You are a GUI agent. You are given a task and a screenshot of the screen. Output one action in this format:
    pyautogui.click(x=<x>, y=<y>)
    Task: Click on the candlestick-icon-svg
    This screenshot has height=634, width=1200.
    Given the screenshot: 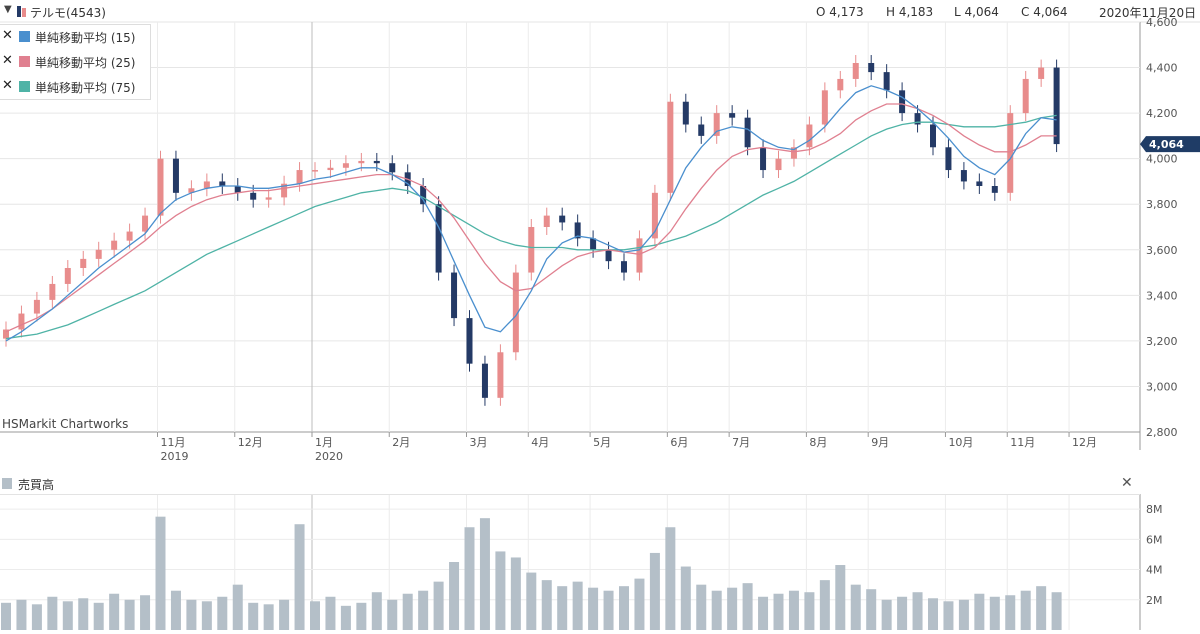 What is the action you would take?
    pyautogui.click(x=21, y=11)
    